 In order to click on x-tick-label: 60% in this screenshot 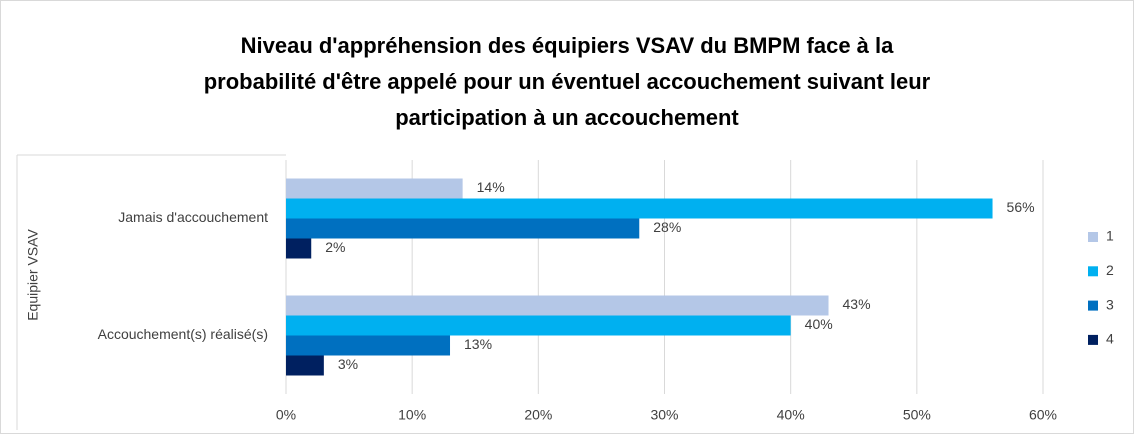, I will do `click(1043, 415)`.